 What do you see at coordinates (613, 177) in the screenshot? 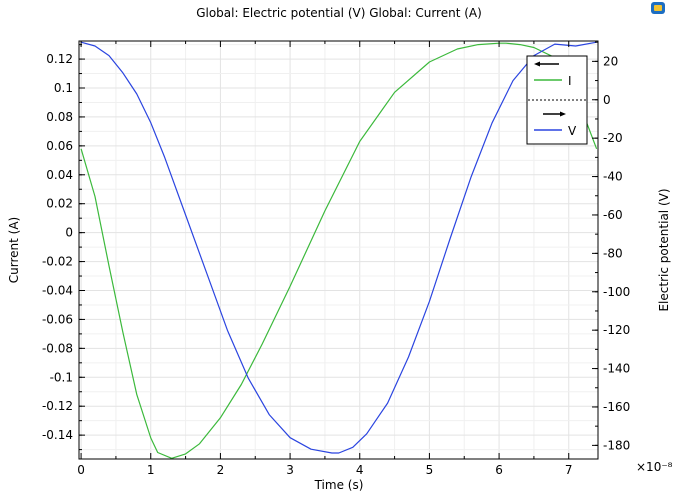
I see `y-right-tick-label: -40` at bounding box center [613, 177].